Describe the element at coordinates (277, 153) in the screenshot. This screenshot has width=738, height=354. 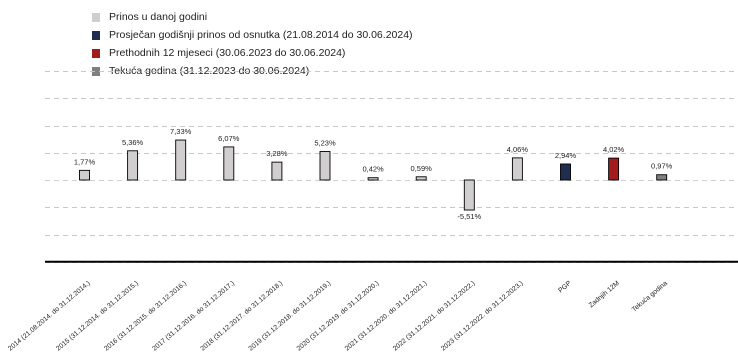
I see `data-label: 3,28%` at that location.